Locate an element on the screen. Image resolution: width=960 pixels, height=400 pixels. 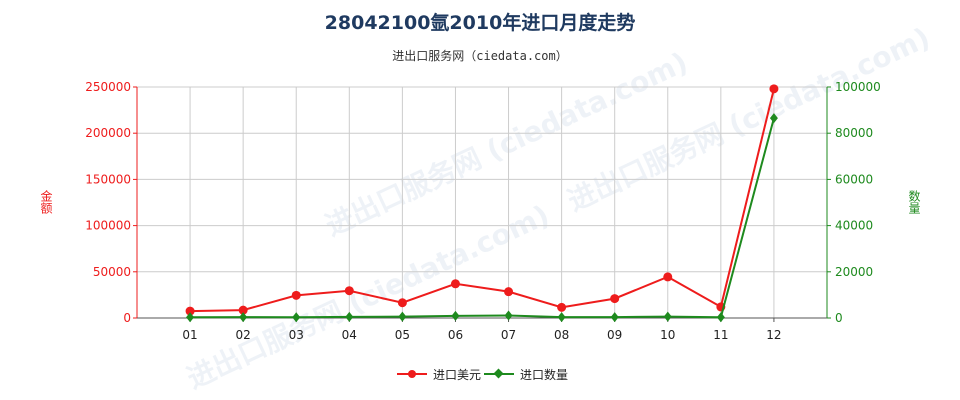
right-tick-label: 80000 is located at coordinates (854, 133).